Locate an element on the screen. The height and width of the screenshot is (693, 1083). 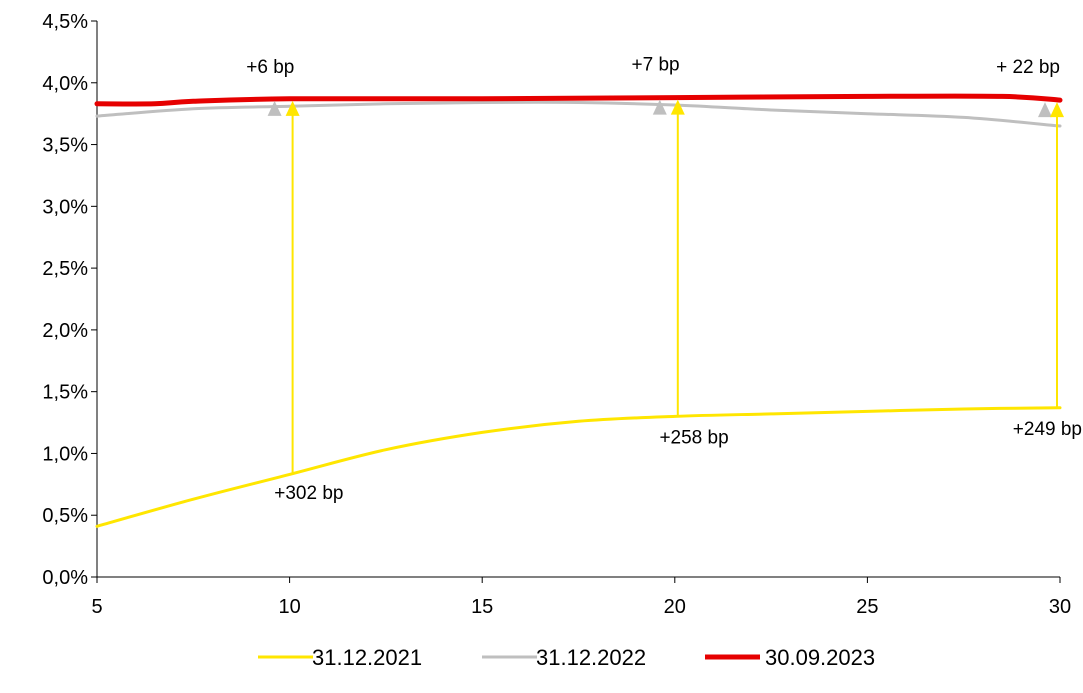
x-tick-label: 15 is located at coordinates (482, 607).